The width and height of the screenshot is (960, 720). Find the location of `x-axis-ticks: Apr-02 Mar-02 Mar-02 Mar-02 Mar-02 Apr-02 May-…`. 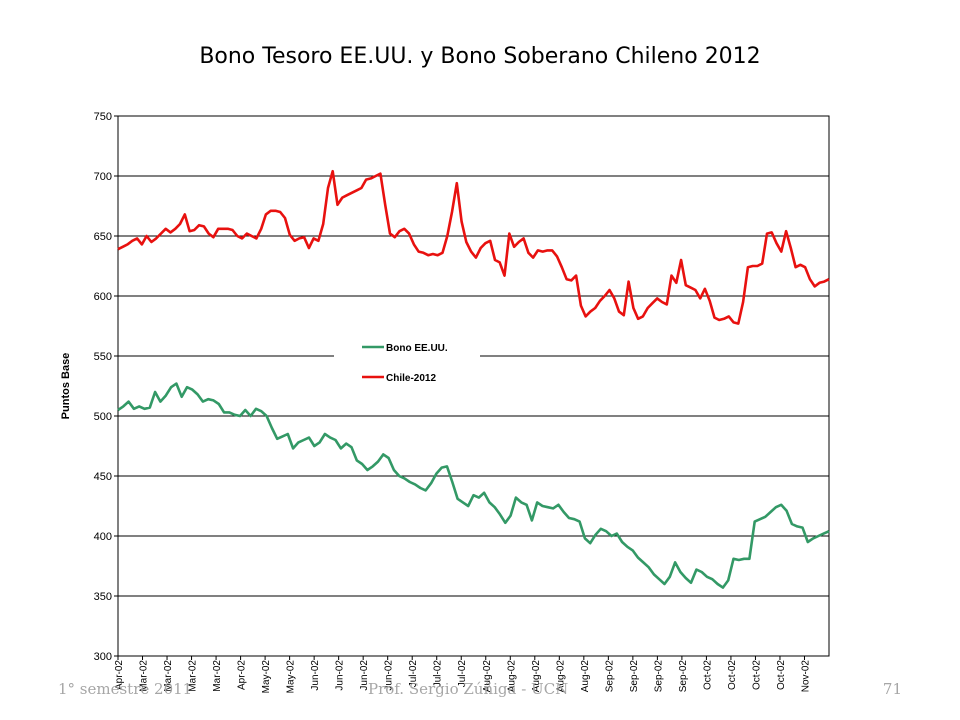

x-axis-ticks: Apr-02 Mar-02 Mar-02 Mar-02 Mar-02 Apr-02 May-… is located at coordinates (462, 674).